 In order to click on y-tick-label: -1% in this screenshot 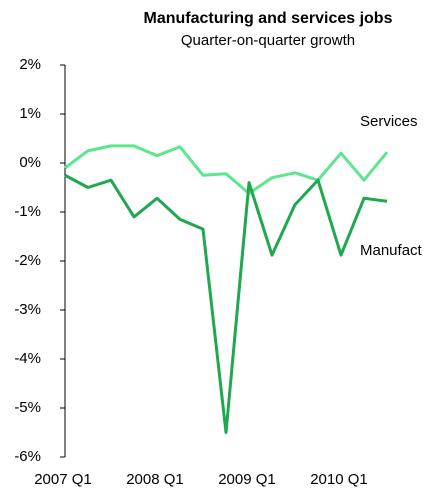, I will do `click(27, 211)`.